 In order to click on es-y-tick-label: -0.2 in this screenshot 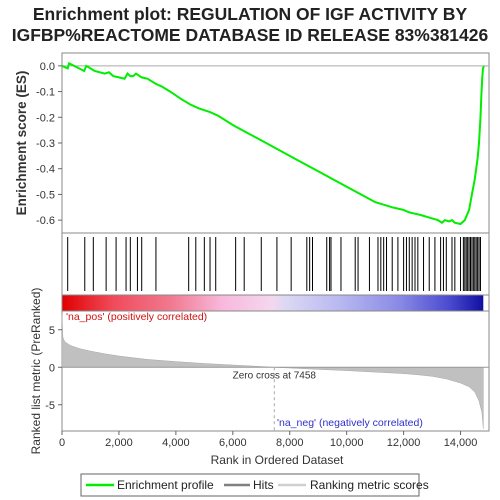, I will do `click(45, 118)`.